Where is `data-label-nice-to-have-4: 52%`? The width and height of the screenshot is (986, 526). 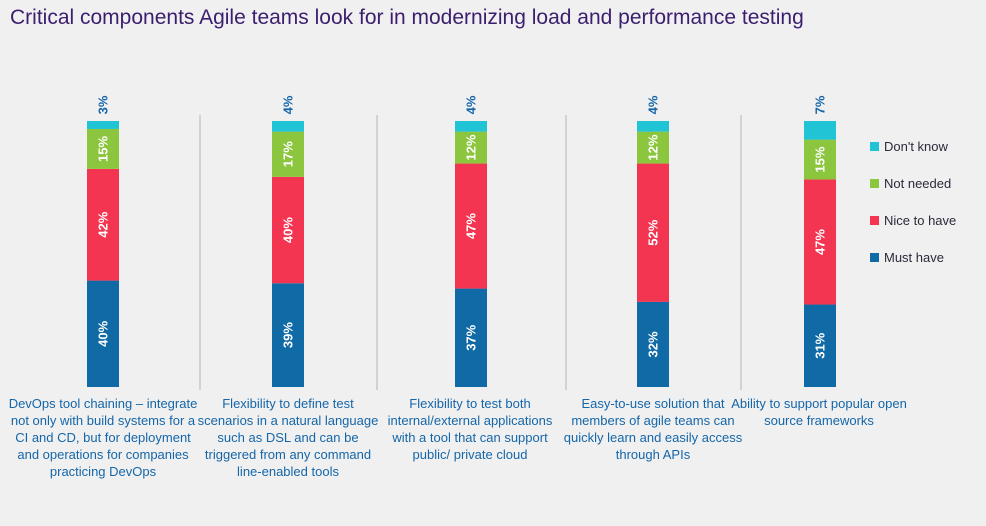
data-label-nice-to-have-4: 52% is located at coordinates (653, 232).